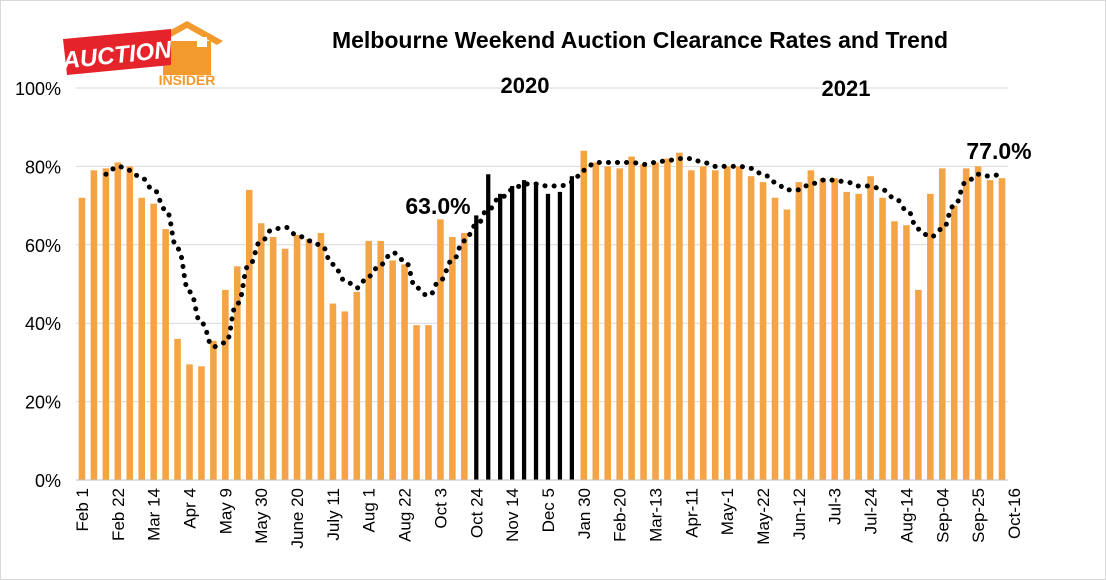  What do you see at coordinates (998, 151) in the screenshot?
I see `annotation-77: 77.0%` at bounding box center [998, 151].